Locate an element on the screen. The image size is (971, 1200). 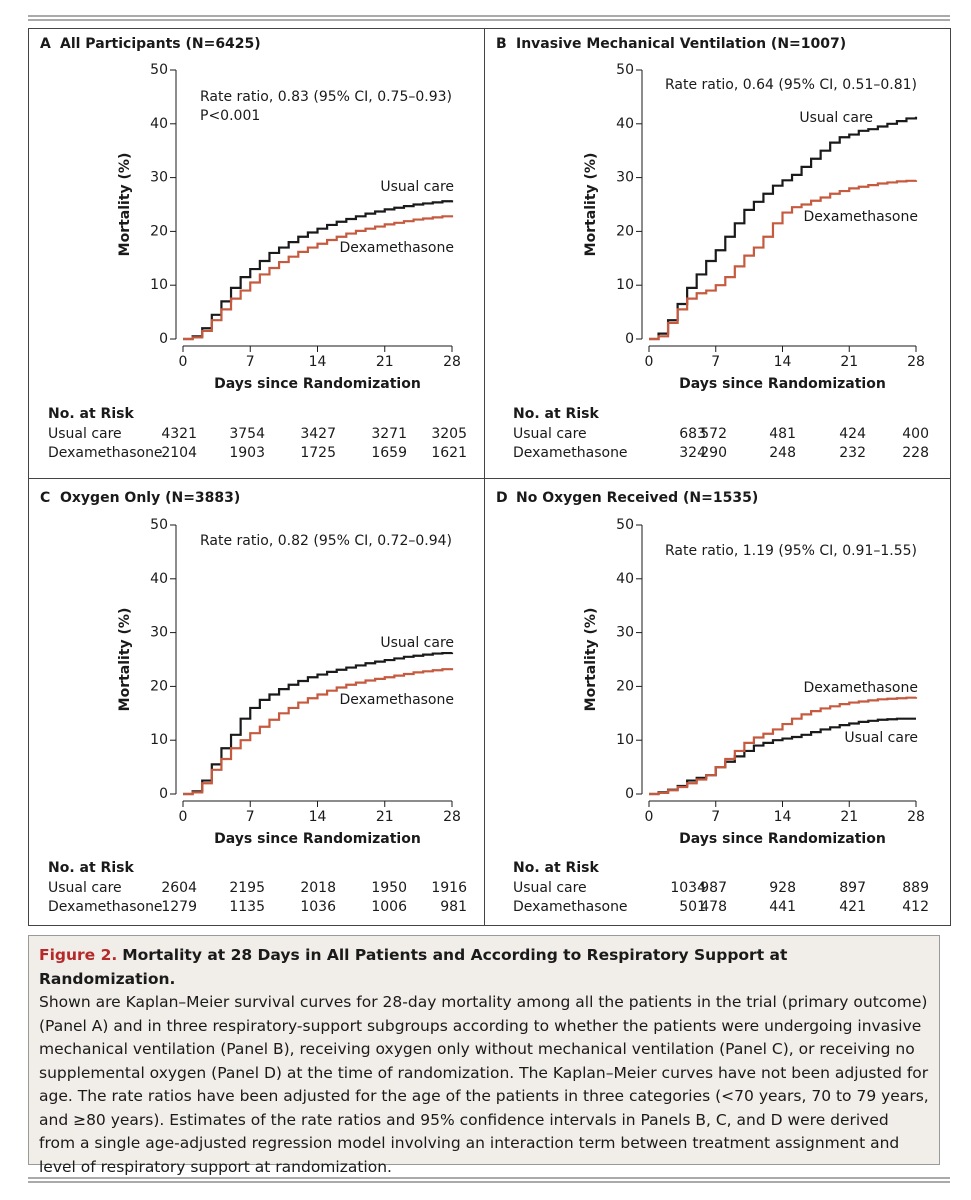
risk-value: 1006 is located at coordinates (389, 907).